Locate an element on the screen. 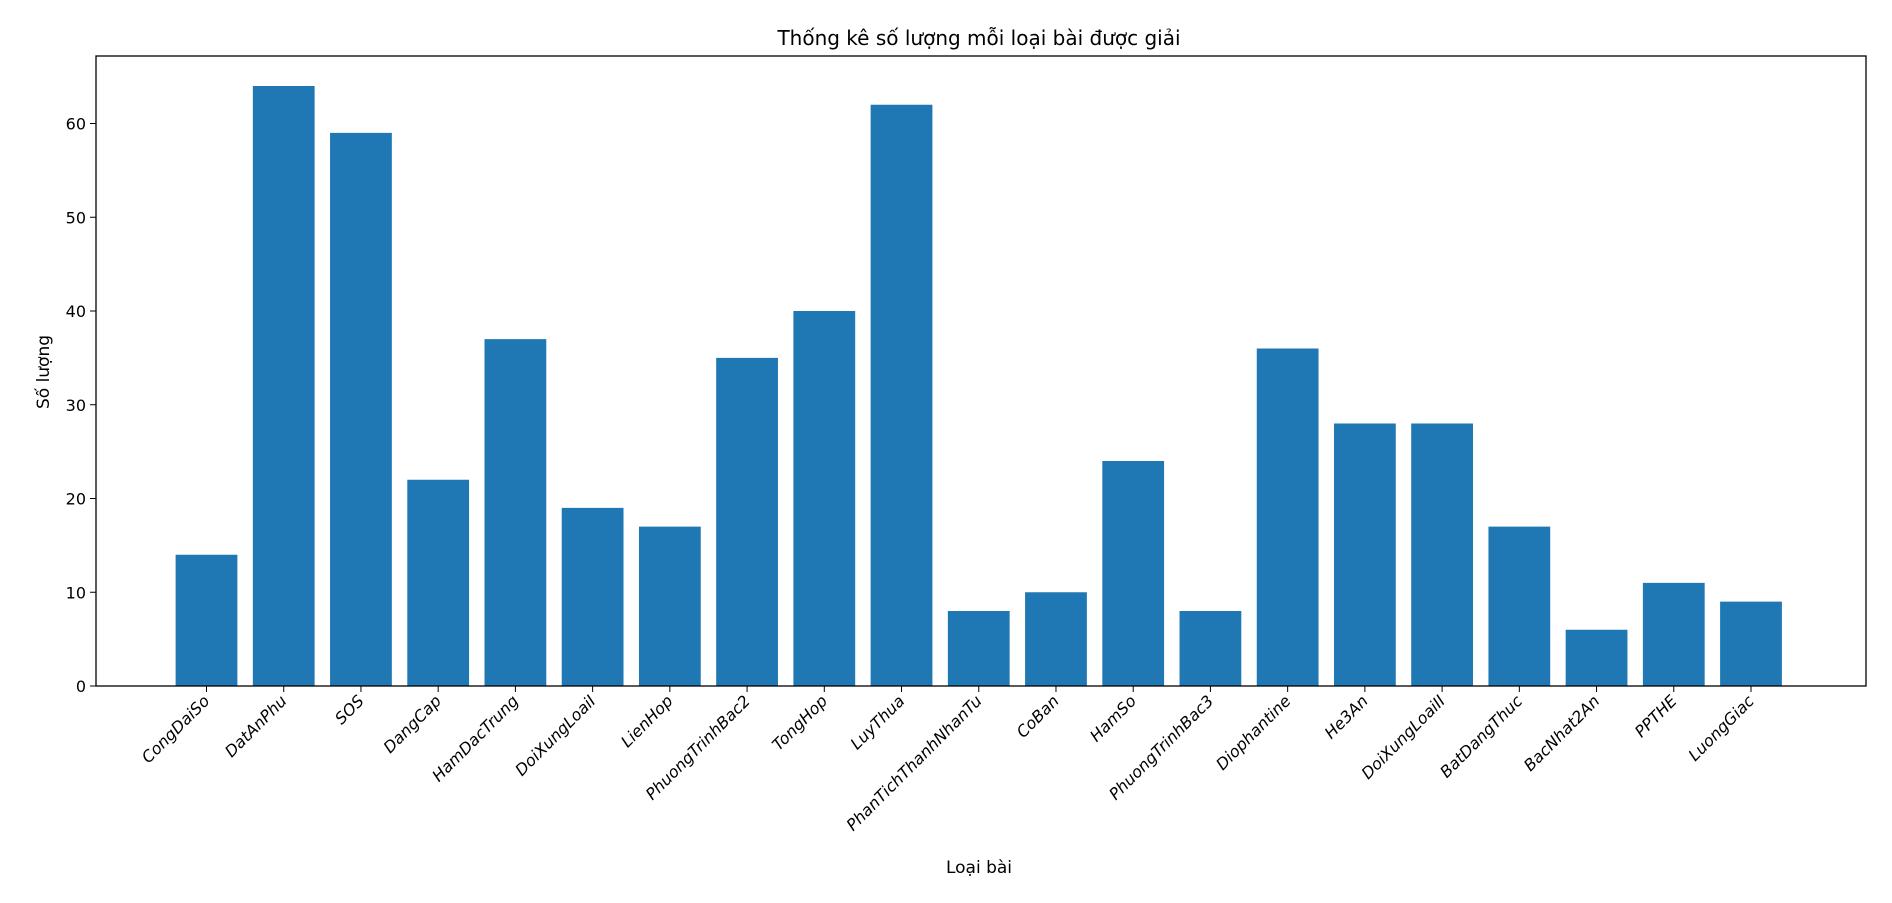 The width and height of the screenshot is (1892, 903). chart-title: Thống kê số lượng mỗi loại bài được giải is located at coordinates (978, 38).